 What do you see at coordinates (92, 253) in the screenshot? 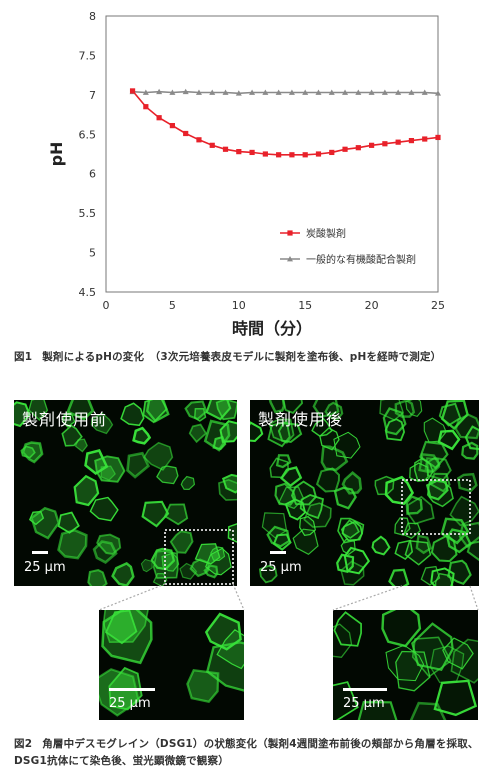
I see `y-tick-label: 5` at bounding box center [92, 253].